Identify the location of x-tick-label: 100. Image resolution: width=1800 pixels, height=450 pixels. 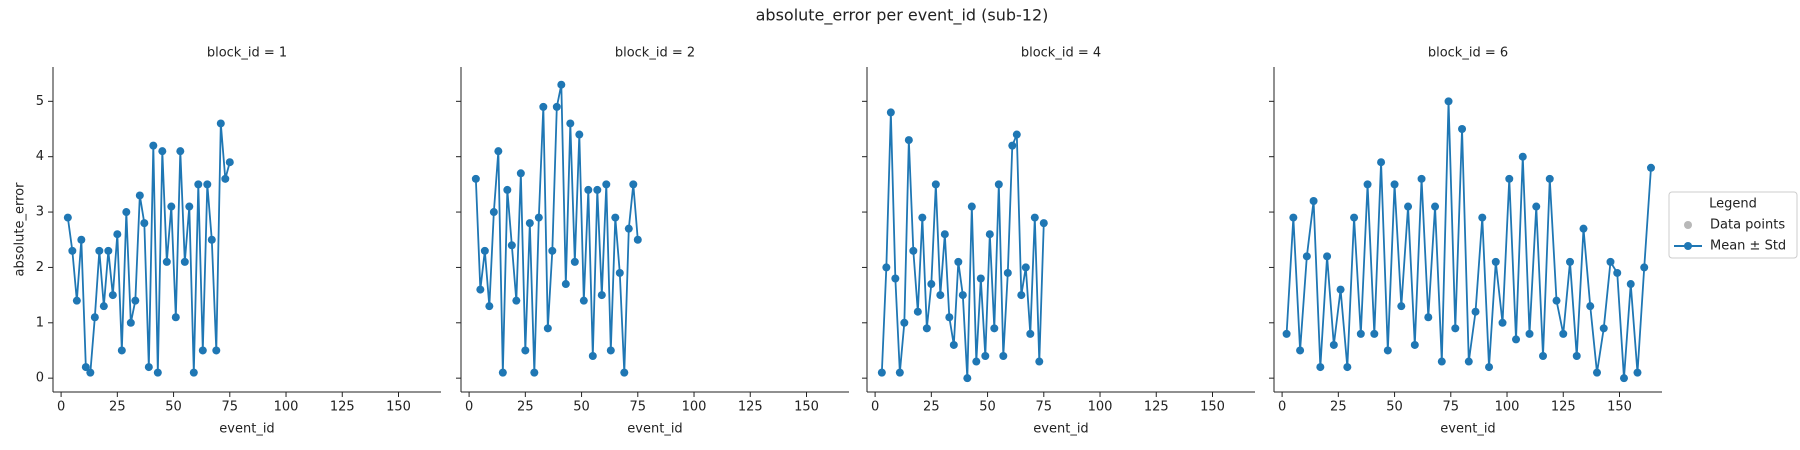
(286, 407).